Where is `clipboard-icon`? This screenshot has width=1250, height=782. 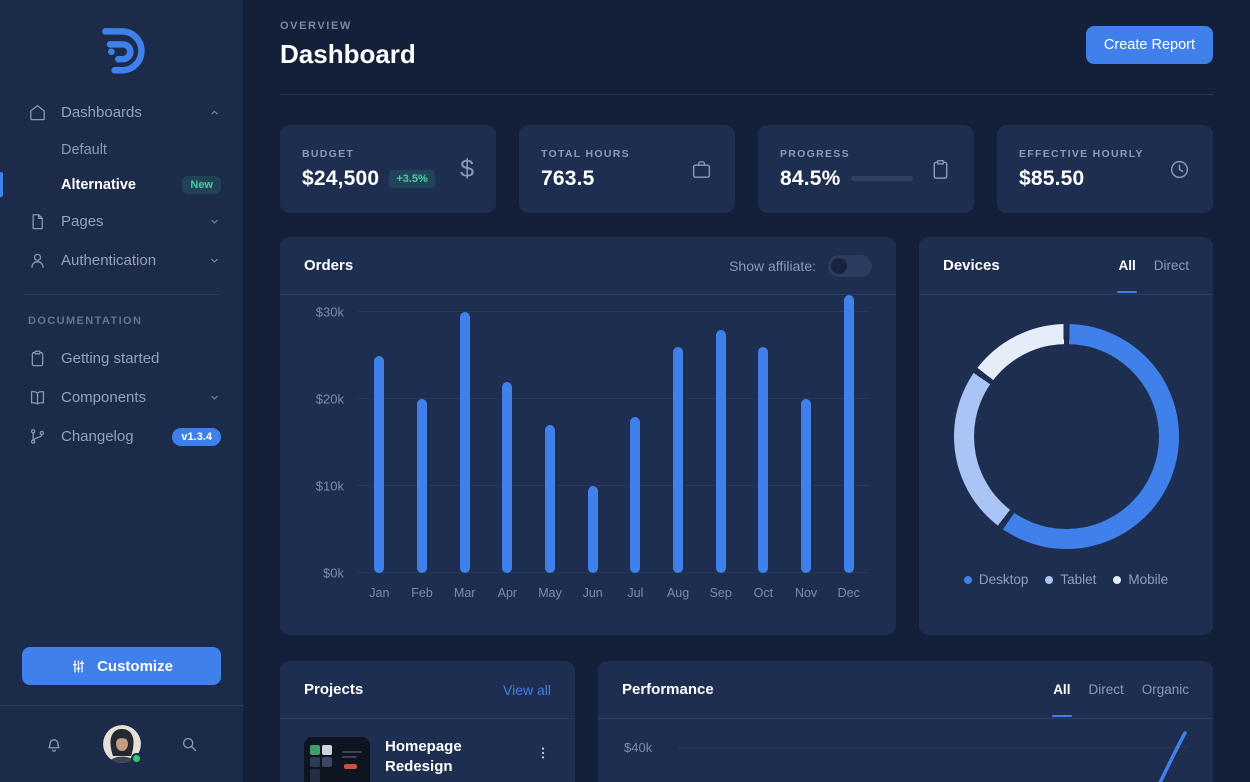
clipboard-icon is located at coordinates (38, 359).